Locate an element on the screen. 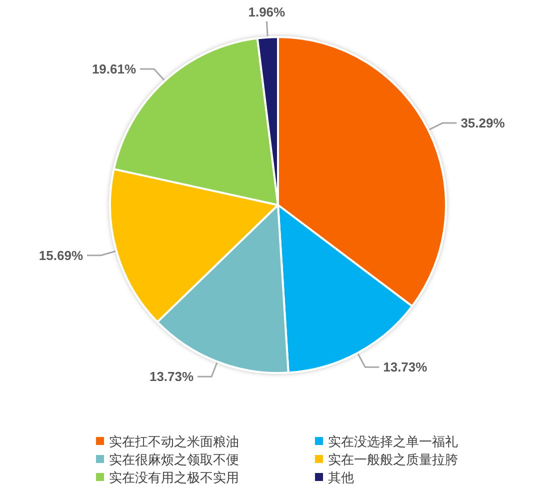 This screenshot has width=554, height=486. legend-label: 其他 is located at coordinates (341, 477).